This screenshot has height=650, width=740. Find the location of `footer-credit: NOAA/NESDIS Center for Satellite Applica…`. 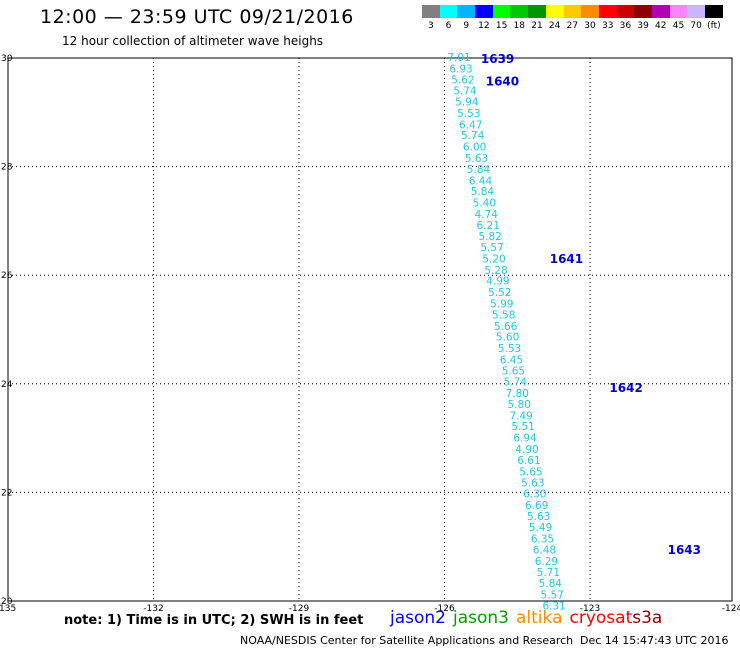

footer-credit: NOAA/NESDIS Center for Satellite Applica… is located at coordinates (407, 640).